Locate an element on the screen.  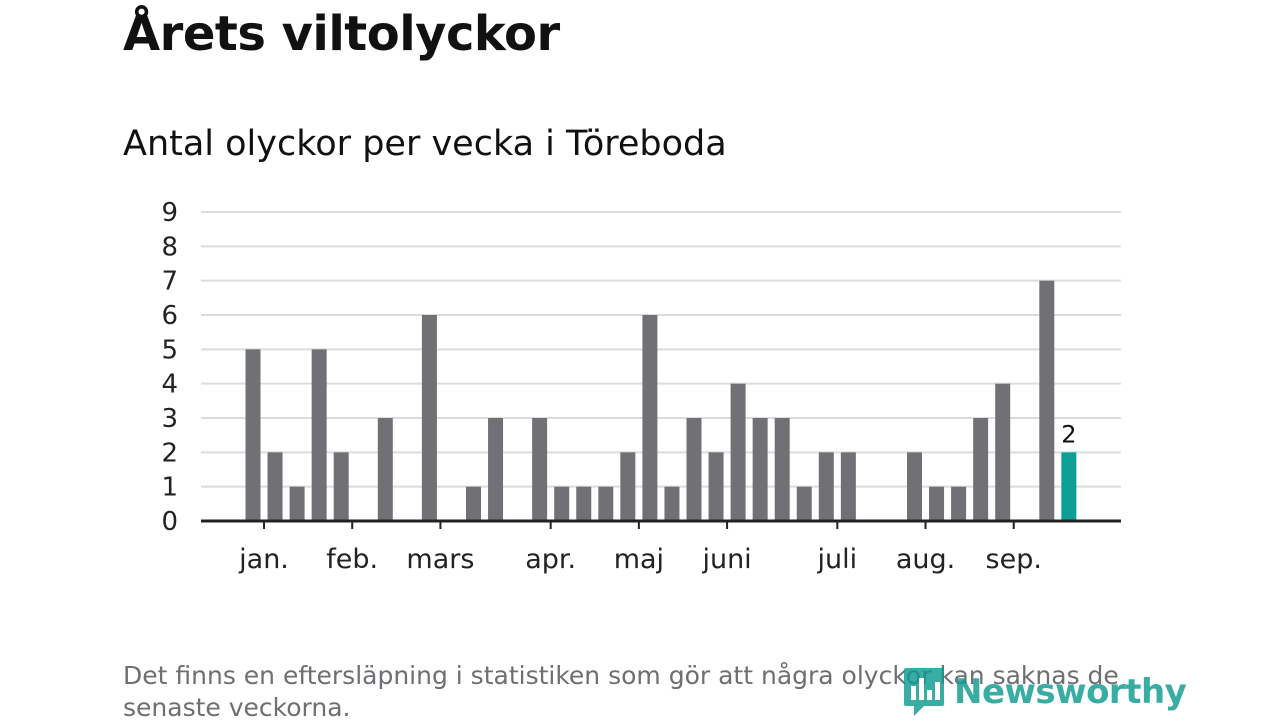
newsworthy-logo: Newsworthy is located at coordinates (1044, 692).